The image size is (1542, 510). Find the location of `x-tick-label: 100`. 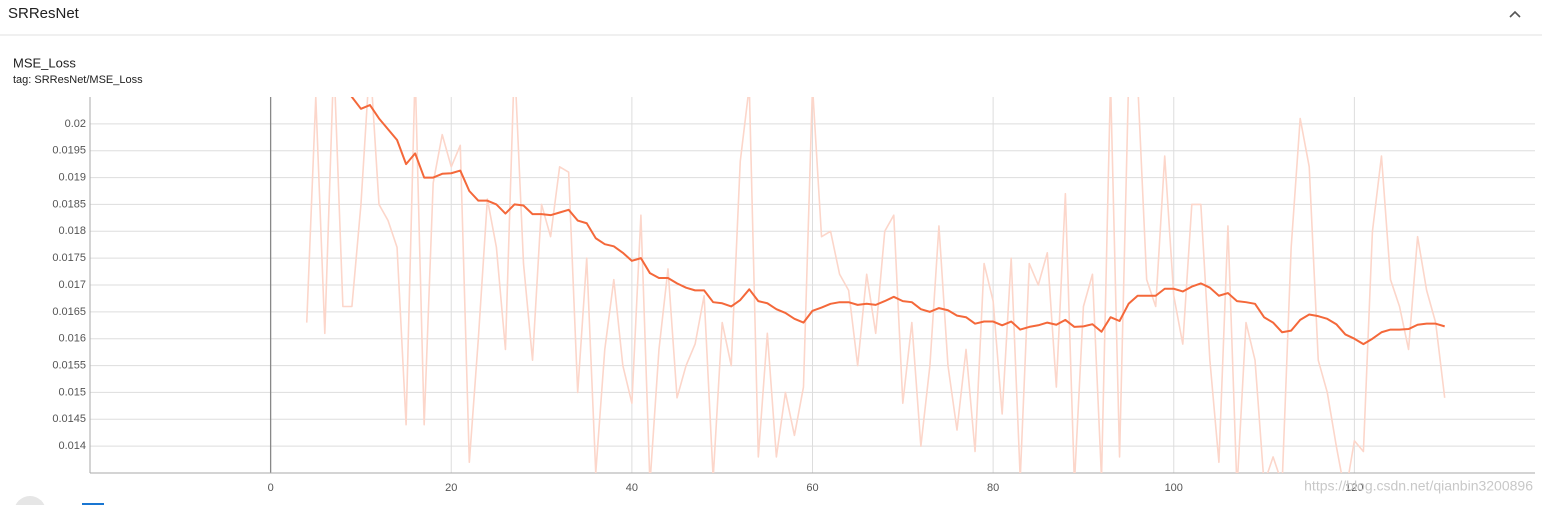

x-tick-label: 100 is located at coordinates (1174, 488).